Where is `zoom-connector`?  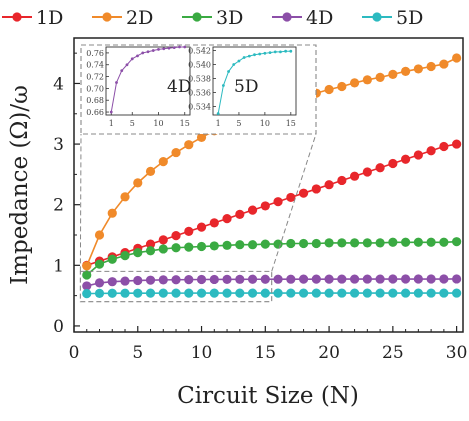 zoom-connector is located at coordinates (80, 202).